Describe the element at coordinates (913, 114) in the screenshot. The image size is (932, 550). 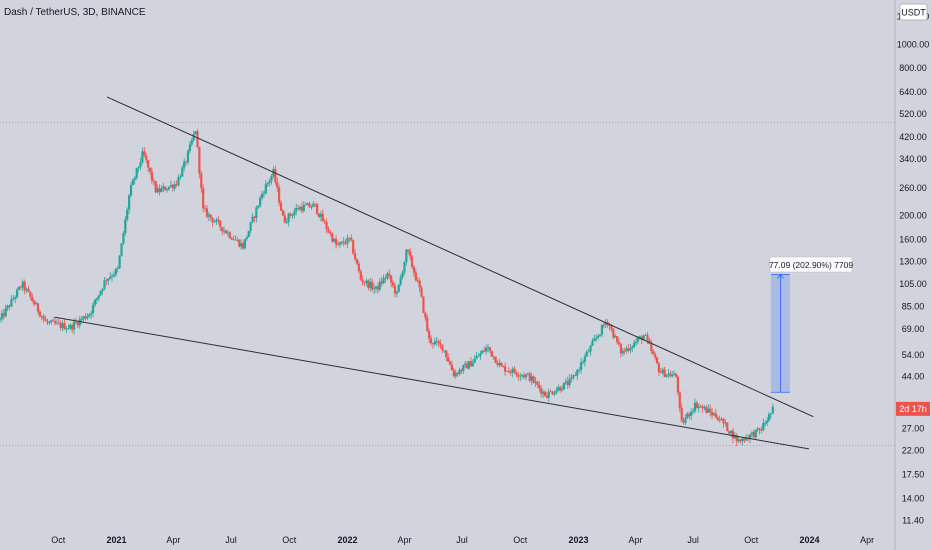
I see `price-tick-label: 520.00` at that location.